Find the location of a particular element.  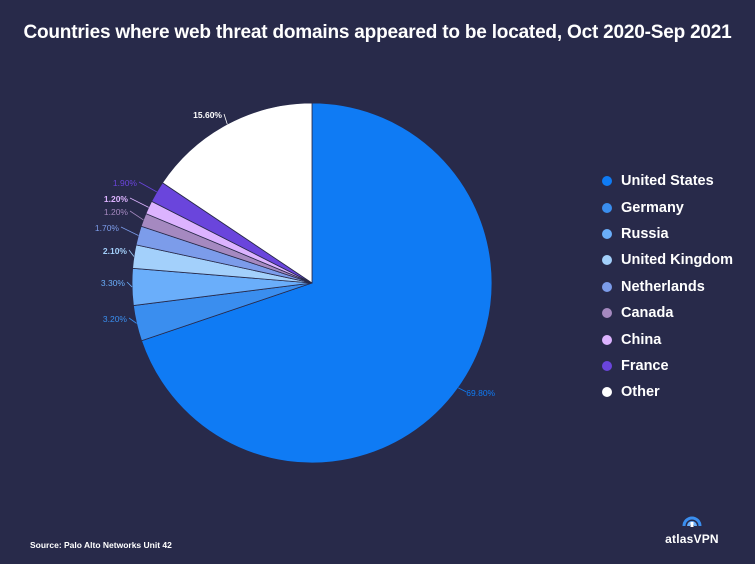

legend-label: Canada is located at coordinates (647, 313).